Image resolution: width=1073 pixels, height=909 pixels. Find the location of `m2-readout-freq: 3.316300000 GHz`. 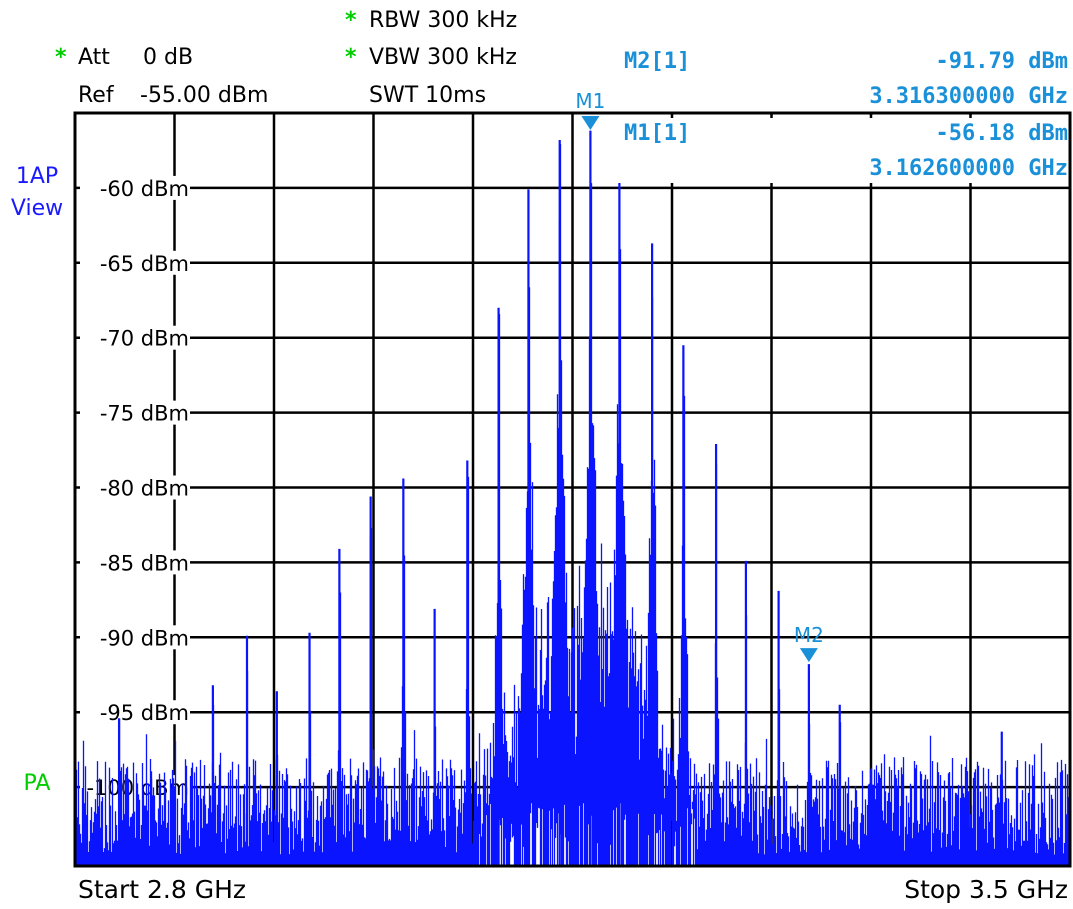

m2-readout-freq: 3.316300000 GHz is located at coordinates (968, 96).